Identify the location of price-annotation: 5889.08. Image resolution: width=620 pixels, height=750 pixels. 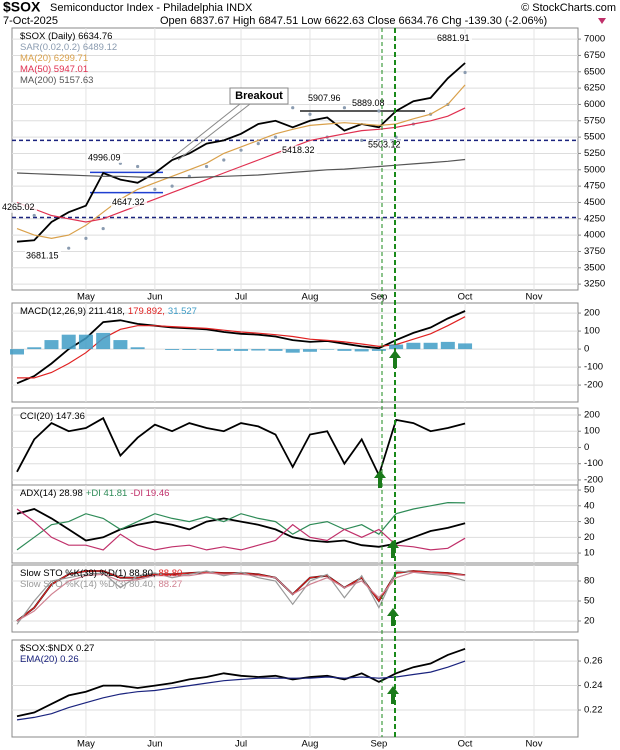
(368, 103).